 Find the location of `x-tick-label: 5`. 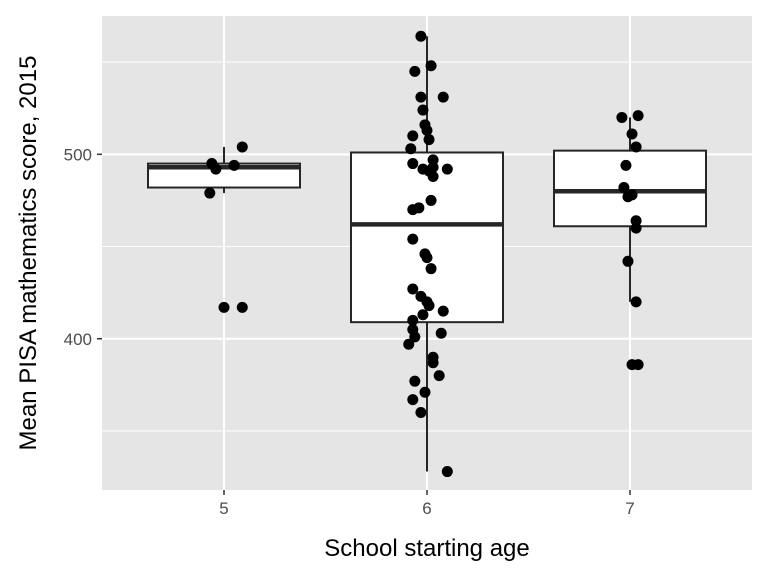

x-tick-label: 5 is located at coordinates (223, 508).